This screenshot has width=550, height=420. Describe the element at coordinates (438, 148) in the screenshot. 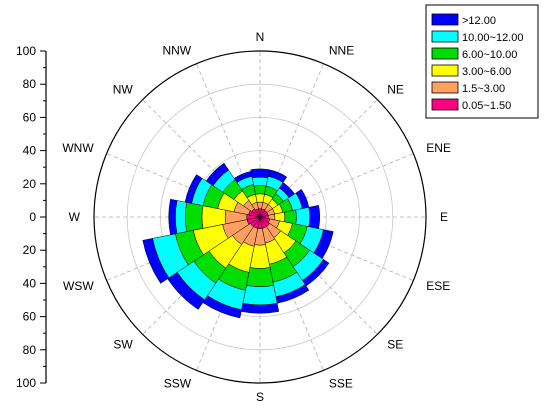

I see `direction-label-ene: ENE` at that location.